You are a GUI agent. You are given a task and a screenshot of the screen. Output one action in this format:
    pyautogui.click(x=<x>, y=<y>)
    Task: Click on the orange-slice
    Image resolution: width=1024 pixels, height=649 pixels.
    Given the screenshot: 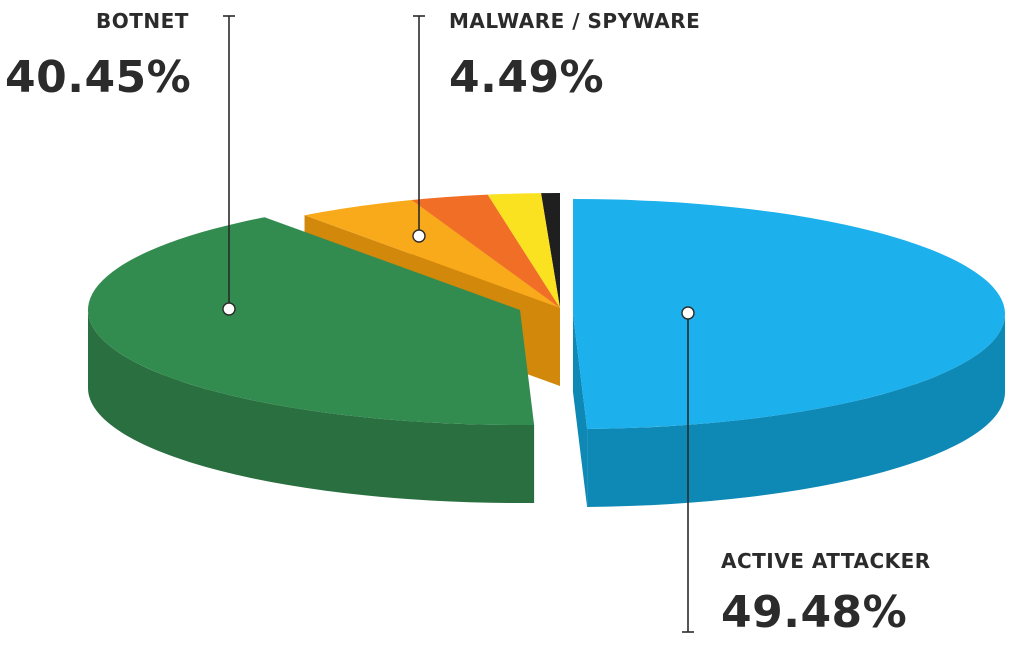 What is the action you would take?
    pyautogui.click(x=485, y=251)
    